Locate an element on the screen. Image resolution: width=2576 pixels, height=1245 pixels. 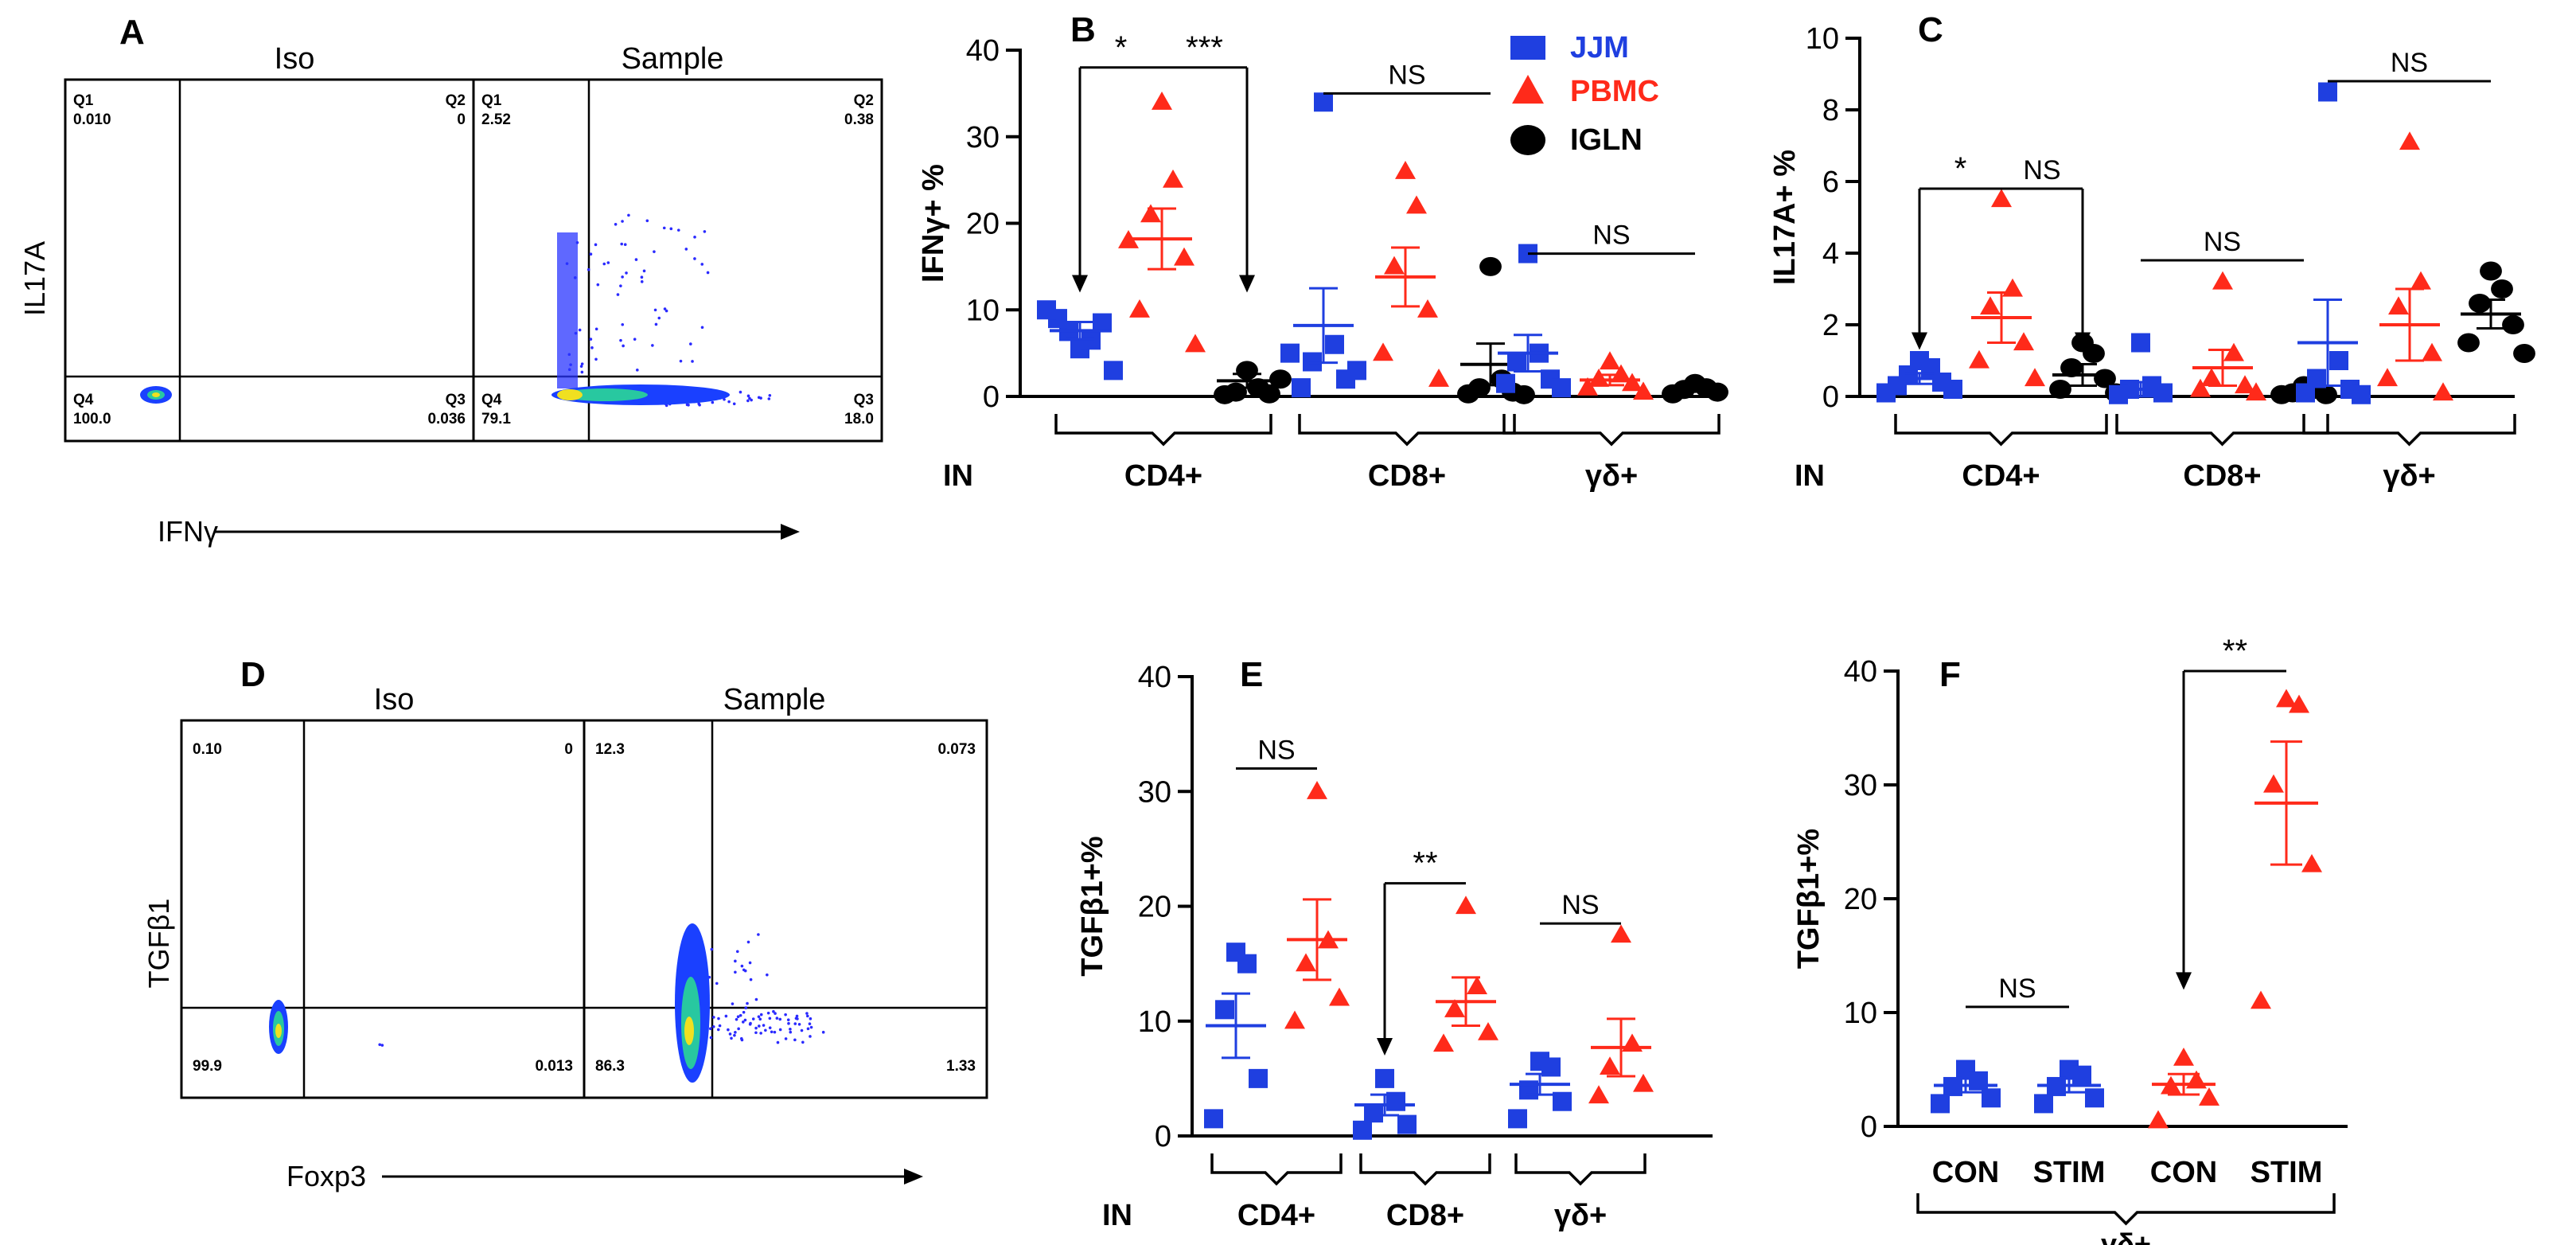
sample-q1-value: 12.3 is located at coordinates (610, 749).